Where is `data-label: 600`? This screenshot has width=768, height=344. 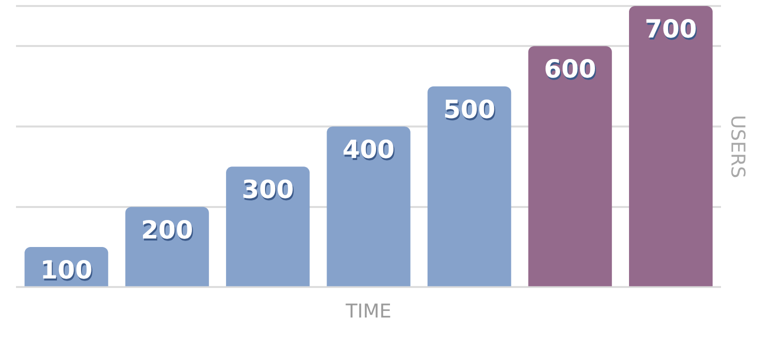
data-label: 600 is located at coordinates (570, 69).